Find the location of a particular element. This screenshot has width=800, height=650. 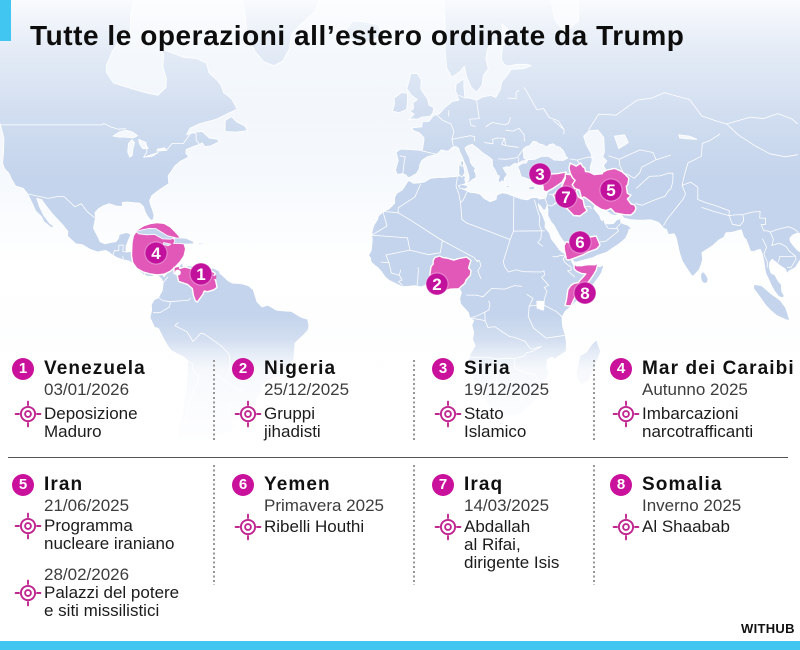

svg-text: 5 is located at coordinates (610, 190).